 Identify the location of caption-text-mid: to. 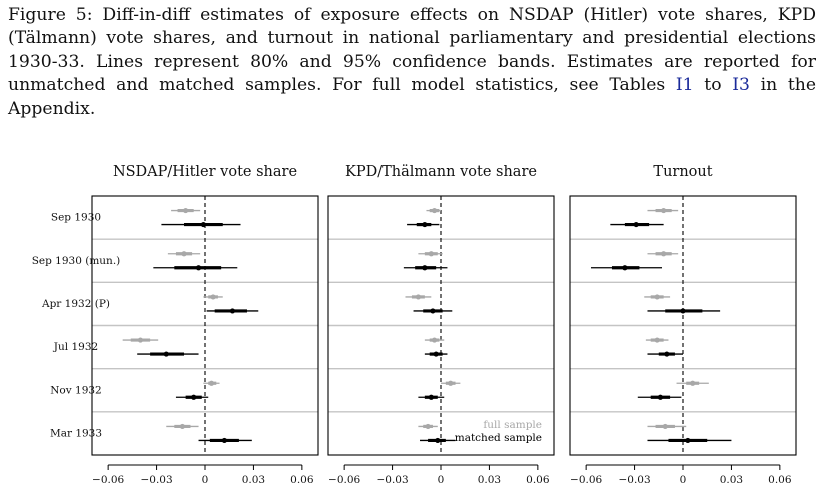
(713, 85).